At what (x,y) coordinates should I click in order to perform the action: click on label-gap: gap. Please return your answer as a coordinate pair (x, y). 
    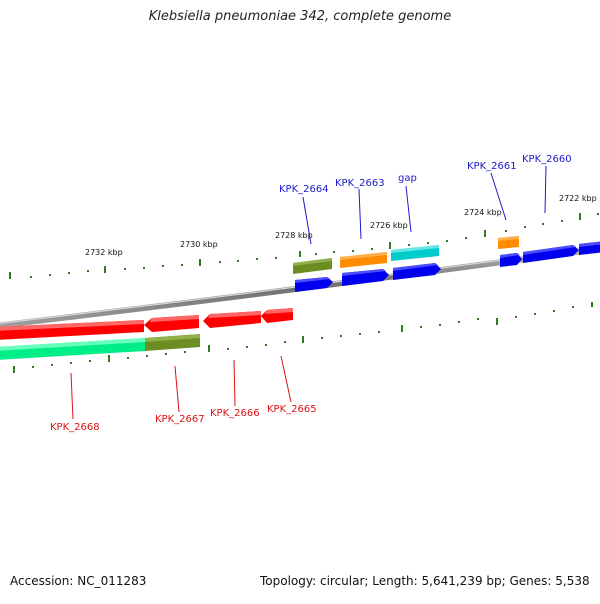
    Looking at the image, I should click on (407, 178).